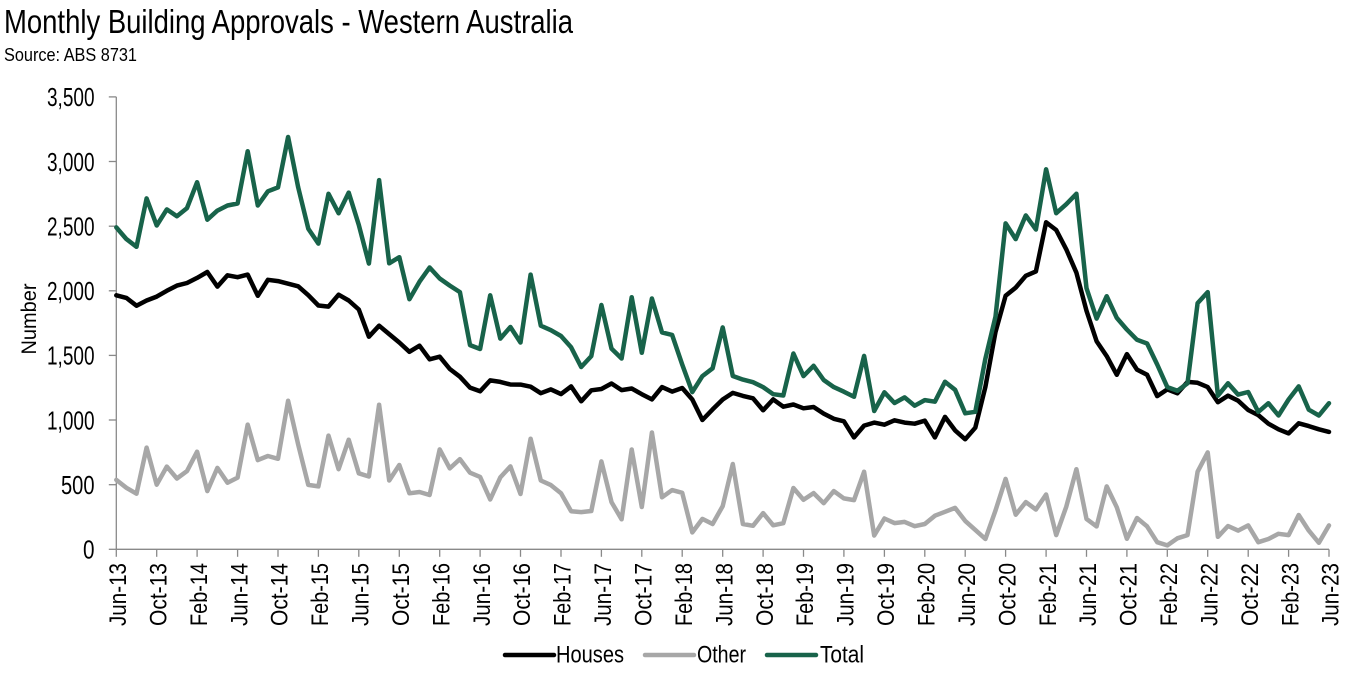 Image resolution: width=1356 pixels, height=688 pixels. I want to click on svg-text: Feb-19, so click(805, 594).